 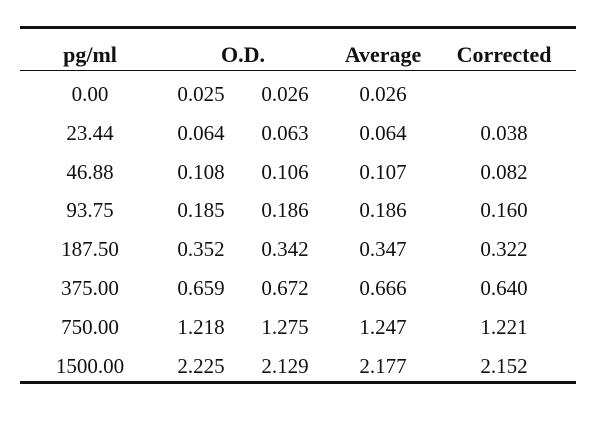 I want to click on cell-od-1: 1.218, so click(x=201, y=326).